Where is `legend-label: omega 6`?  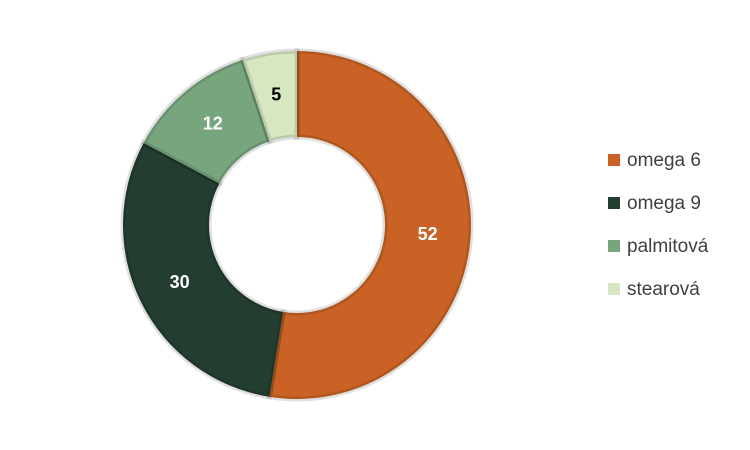 legend-label: omega 6 is located at coordinates (664, 160).